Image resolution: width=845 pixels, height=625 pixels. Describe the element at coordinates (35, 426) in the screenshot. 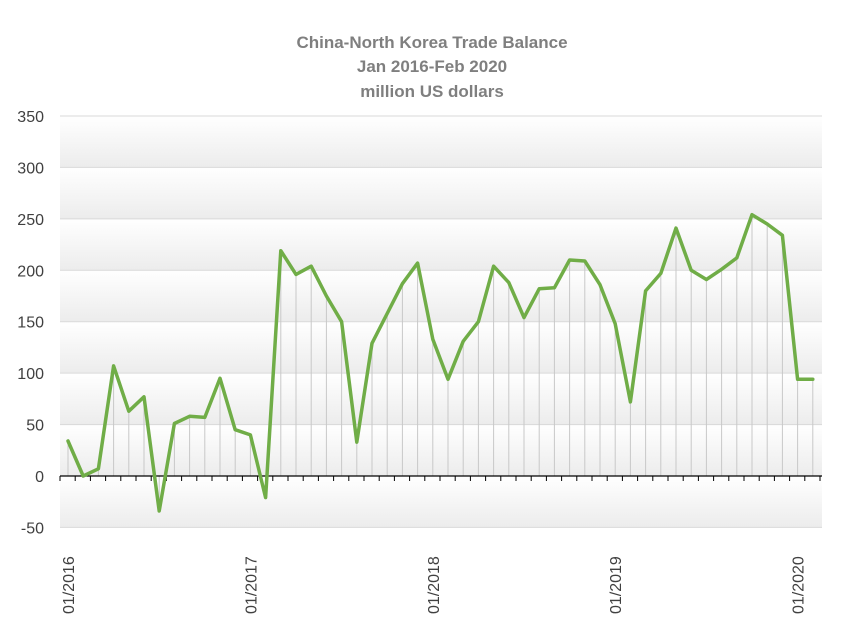

I see `y-tick-label: 50` at that location.